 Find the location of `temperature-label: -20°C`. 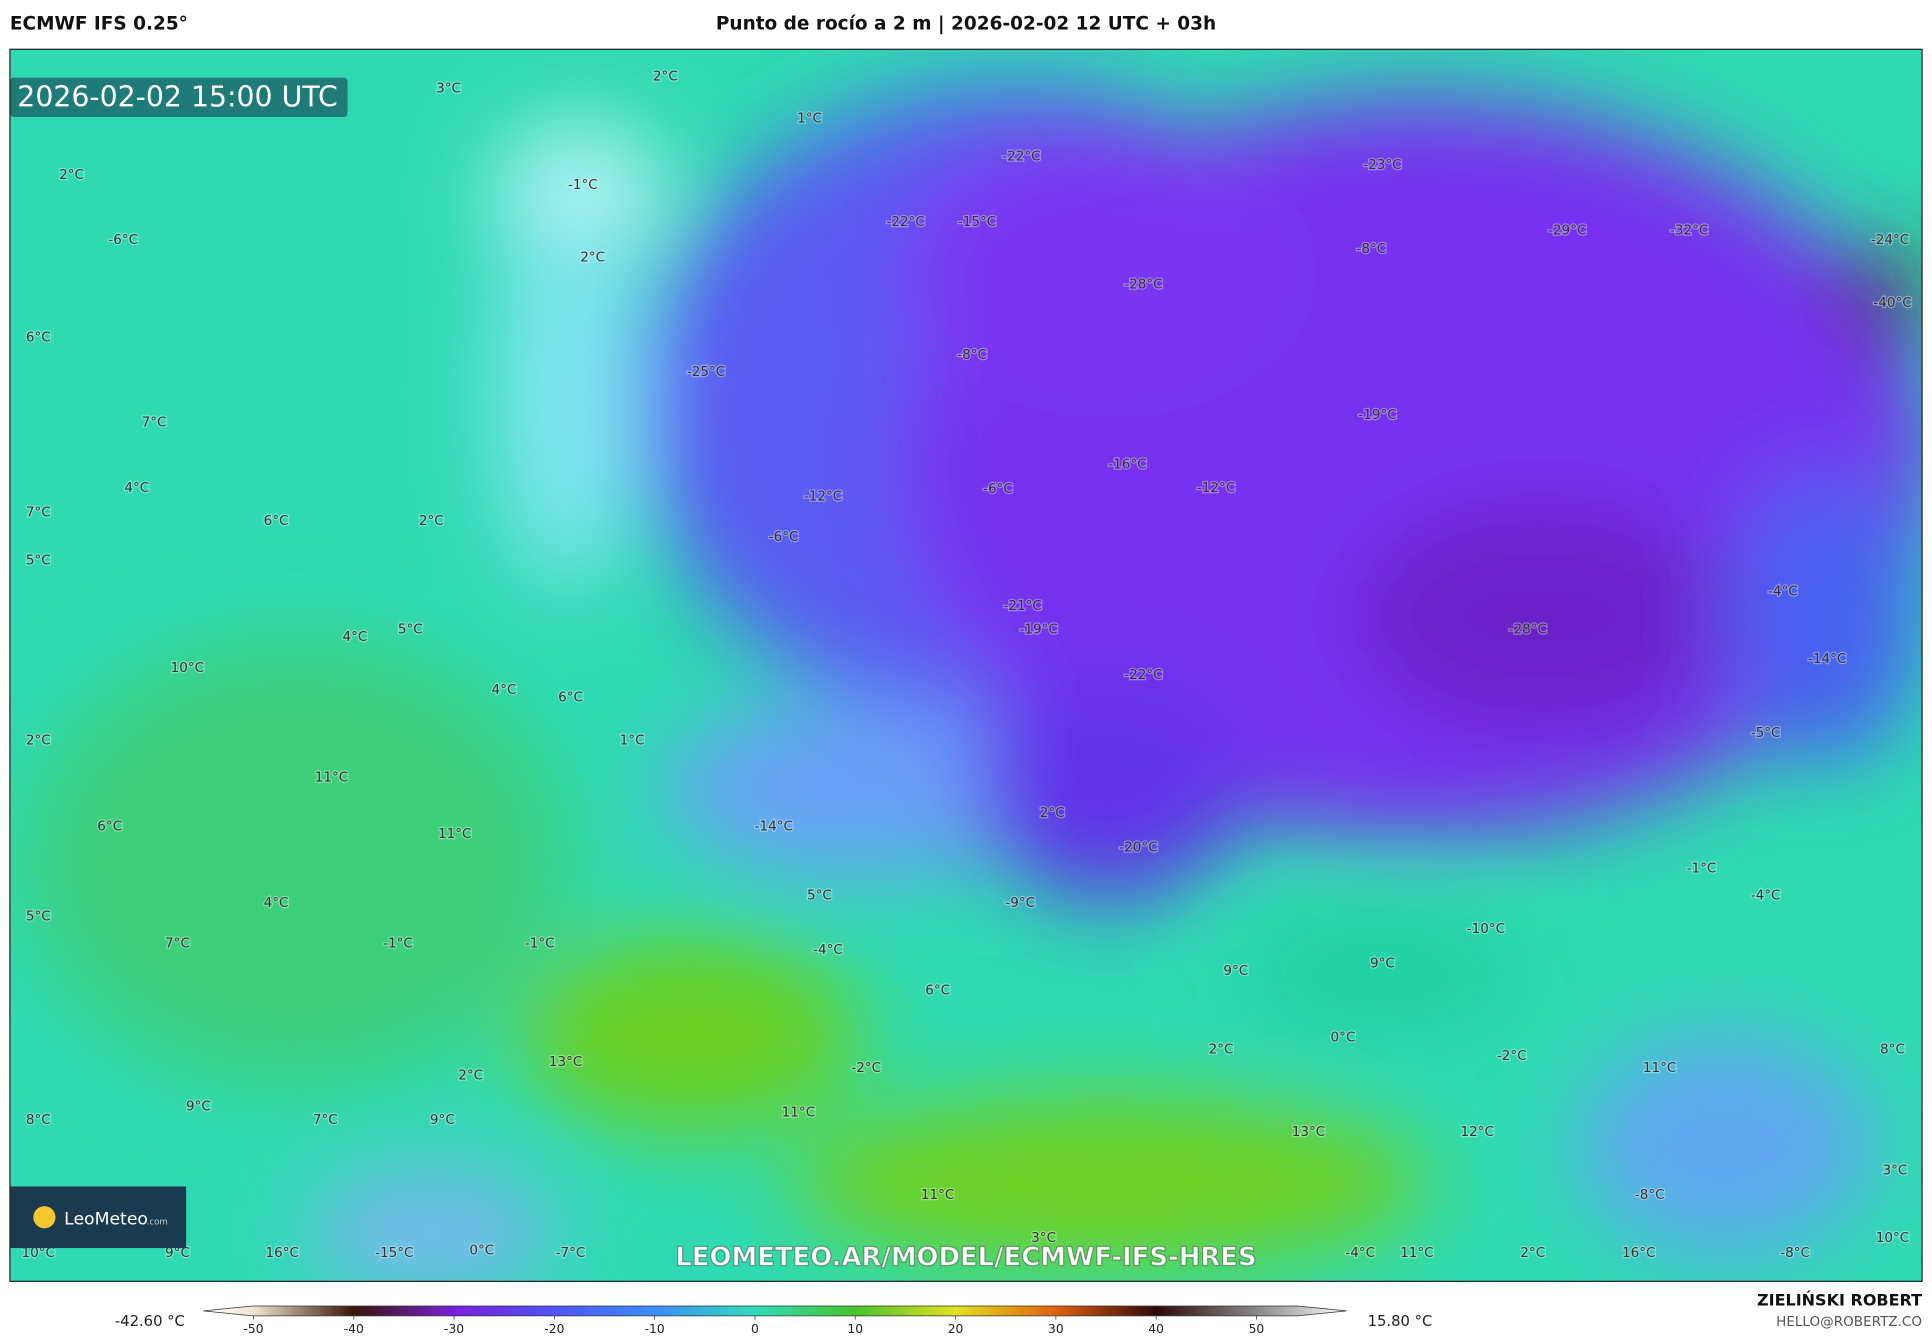

temperature-label: -20°C is located at coordinates (1138, 848).